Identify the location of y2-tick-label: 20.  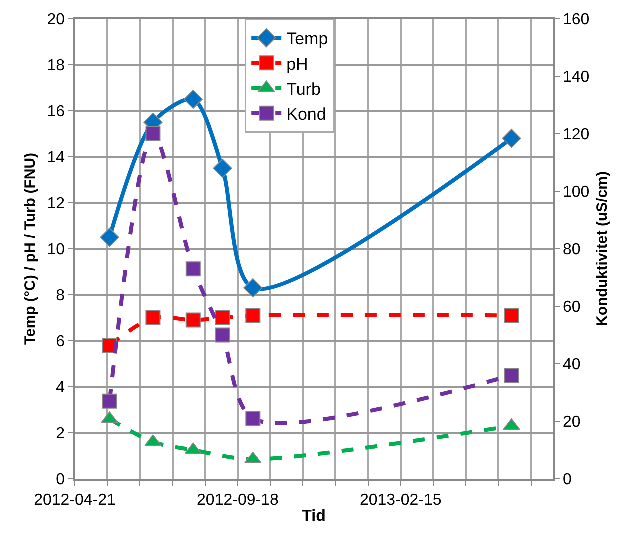
(571, 423).